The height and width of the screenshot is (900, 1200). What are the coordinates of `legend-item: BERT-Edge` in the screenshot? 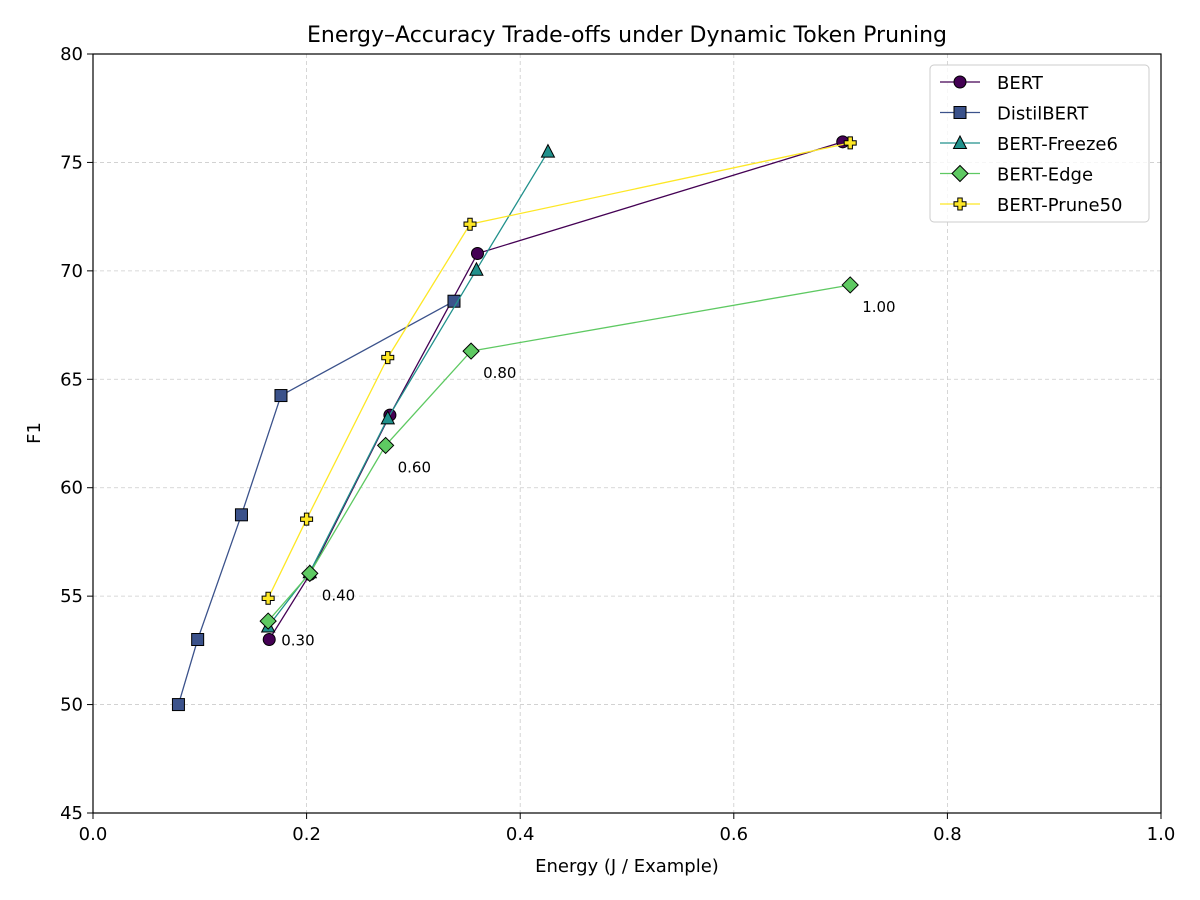 It's located at (1016, 175).